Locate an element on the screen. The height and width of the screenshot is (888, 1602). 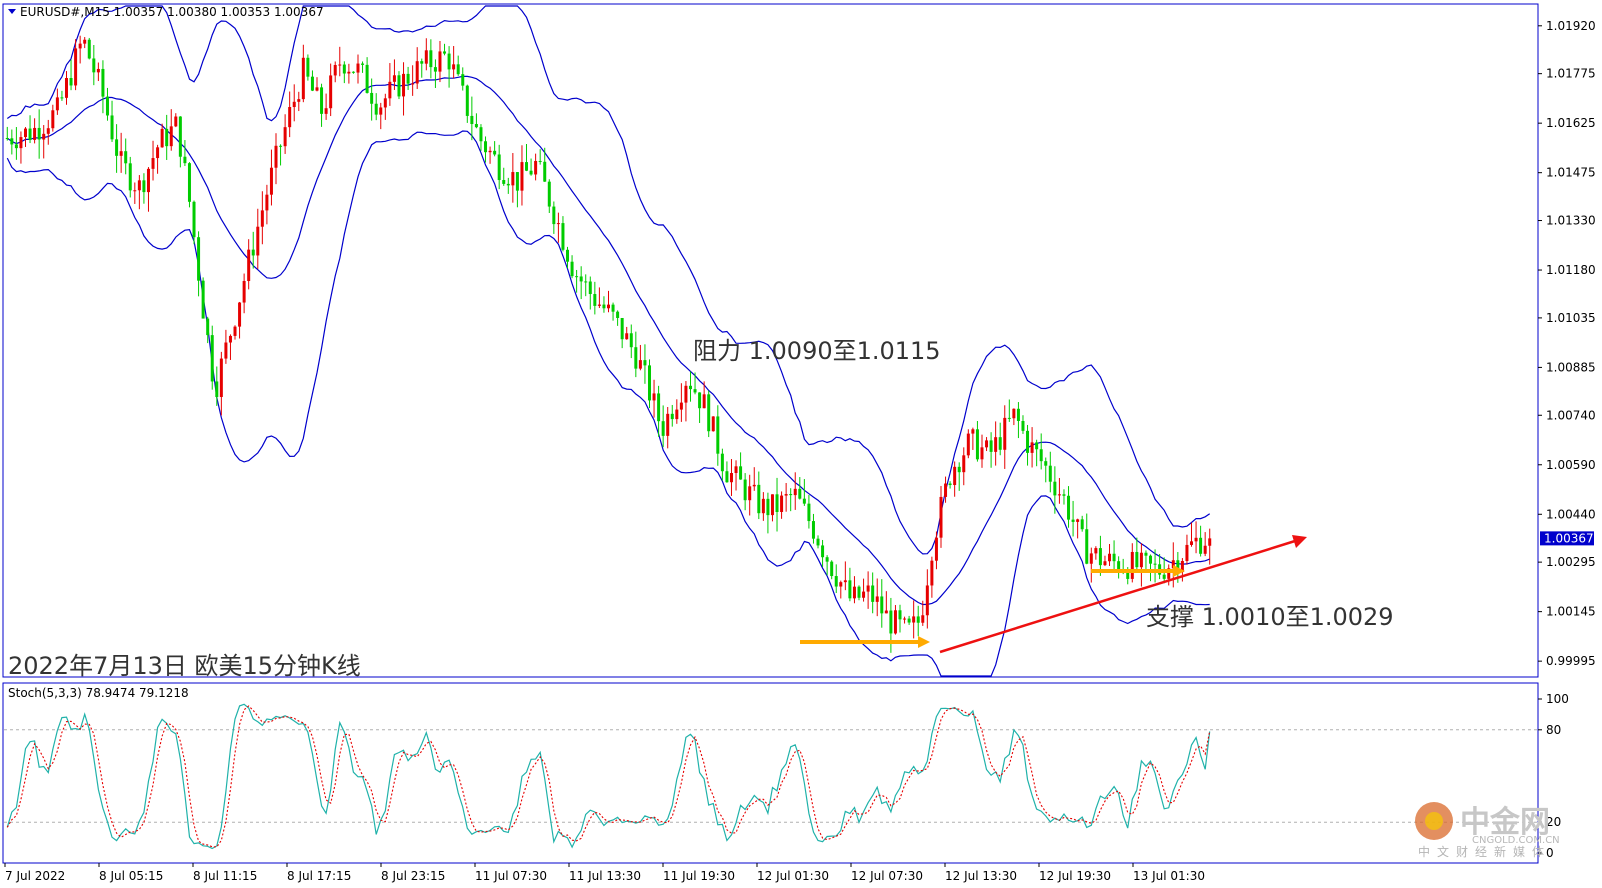
price-tick-label: 1.01180 is located at coordinates (1571, 270).